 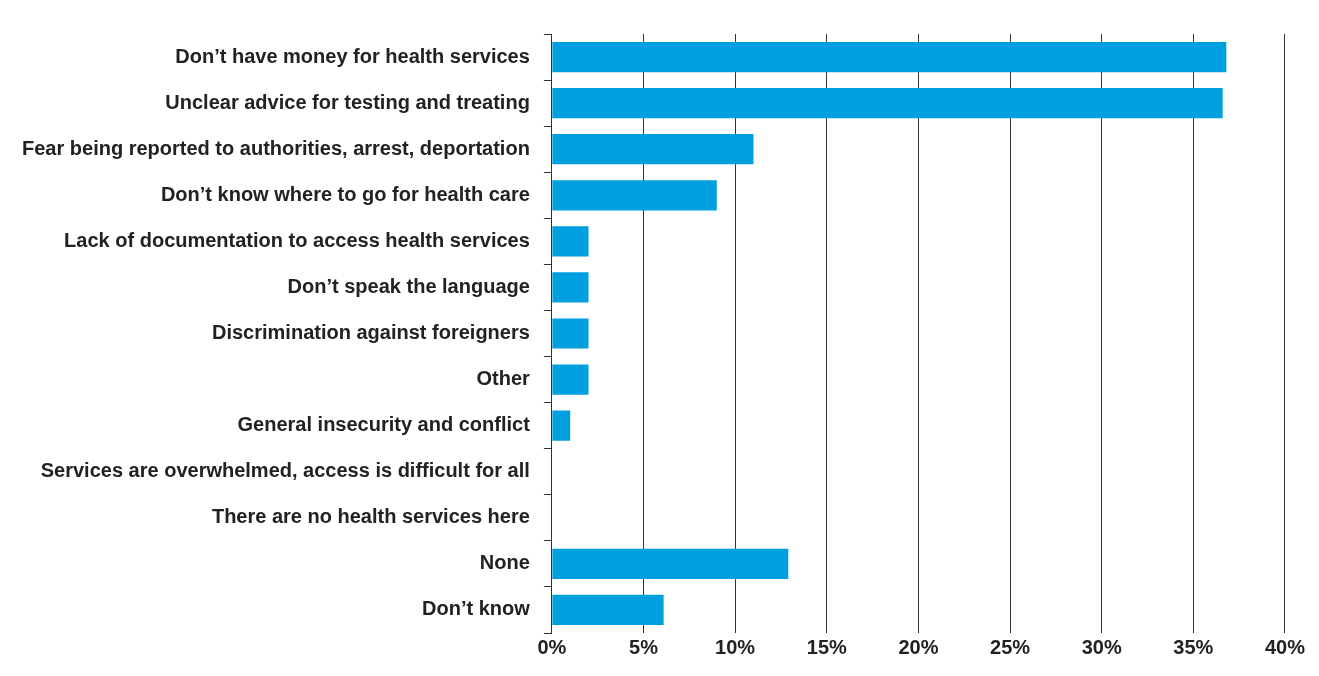 I want to click on y-tick-label: Discrimination against foreigners, so click(x=370, y=332).